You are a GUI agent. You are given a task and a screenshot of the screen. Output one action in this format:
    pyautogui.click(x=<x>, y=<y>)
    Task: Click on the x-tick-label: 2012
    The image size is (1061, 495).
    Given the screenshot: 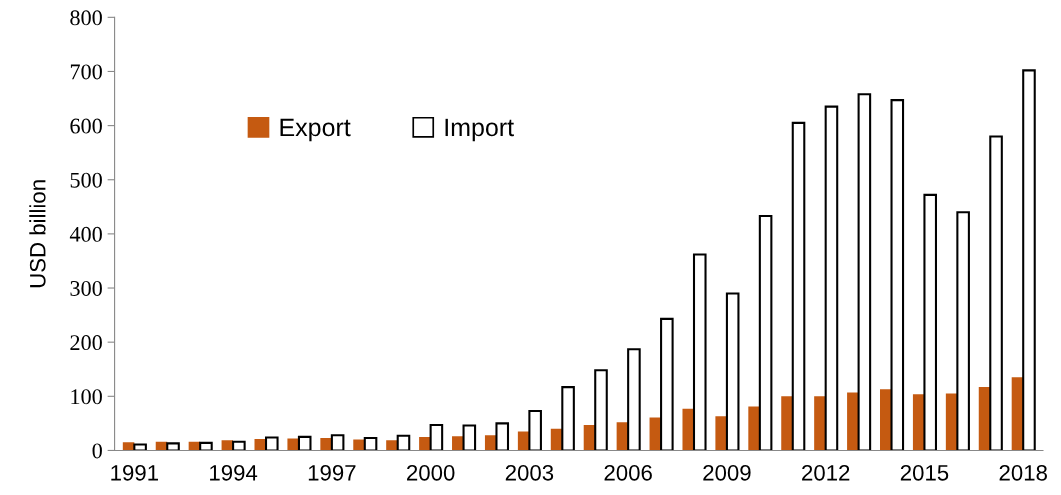 What is the action you would take?
    pyautogui.click(x=826, y=472)
    